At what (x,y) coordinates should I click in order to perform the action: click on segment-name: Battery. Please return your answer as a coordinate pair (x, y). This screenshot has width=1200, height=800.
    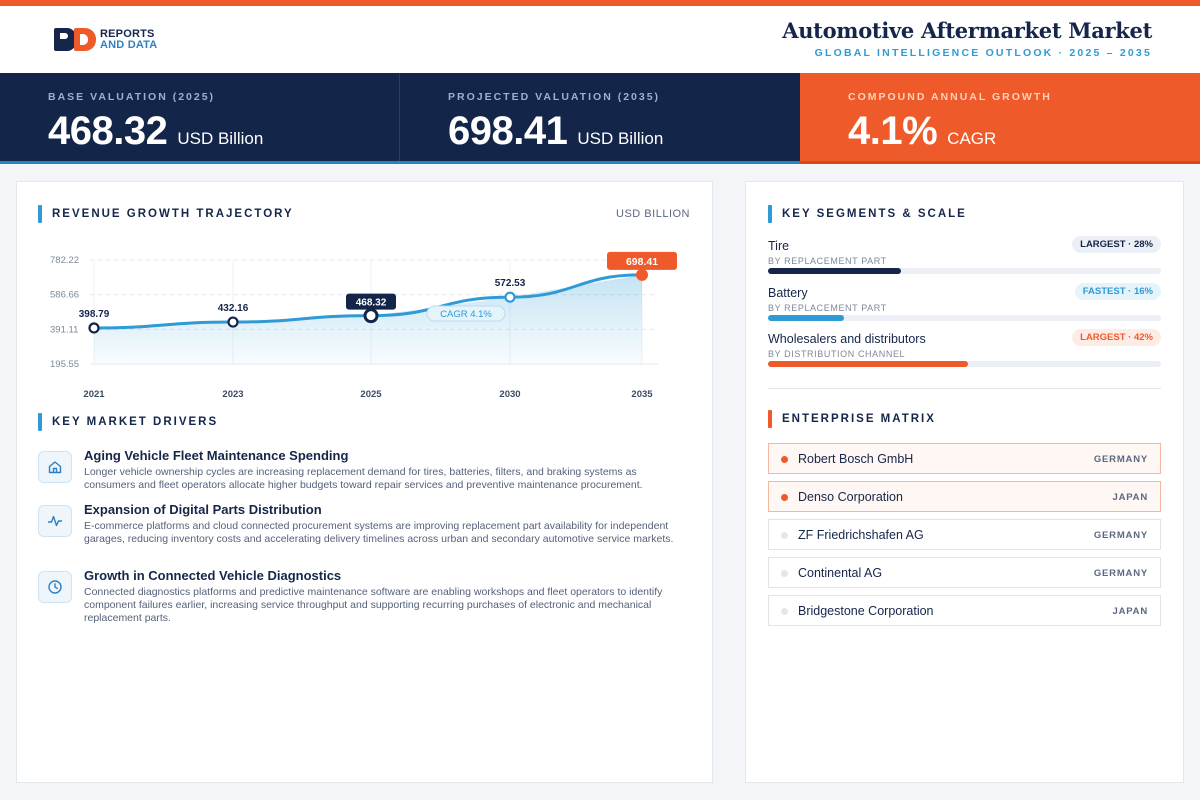
    Looking at the image, I should click on (788, 293).